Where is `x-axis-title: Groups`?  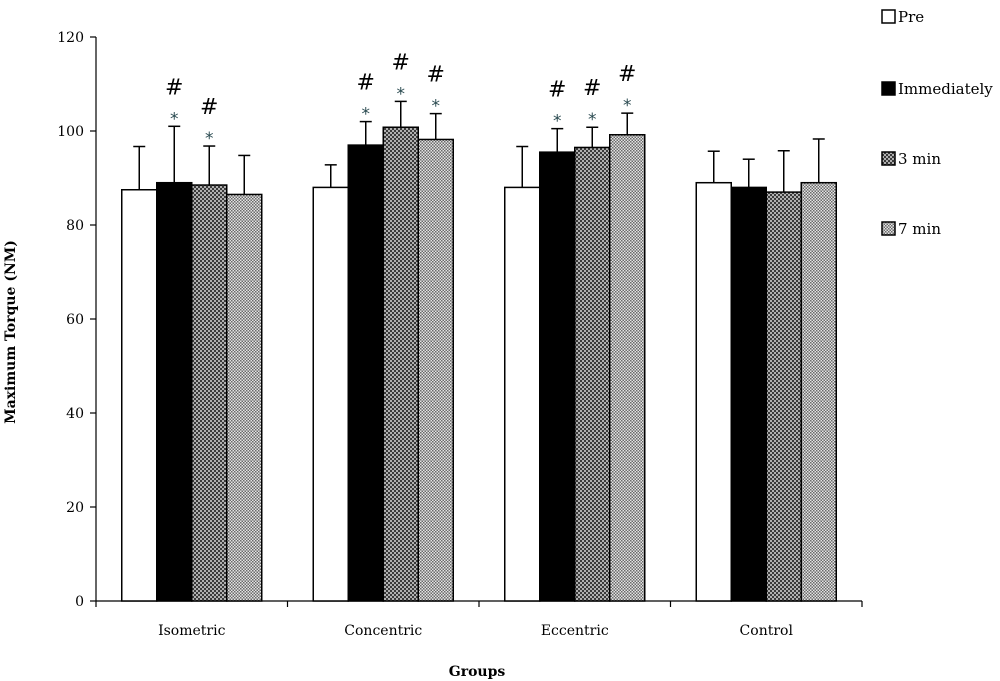
x-axis-title: Groups is located at coordinates (477, 672).